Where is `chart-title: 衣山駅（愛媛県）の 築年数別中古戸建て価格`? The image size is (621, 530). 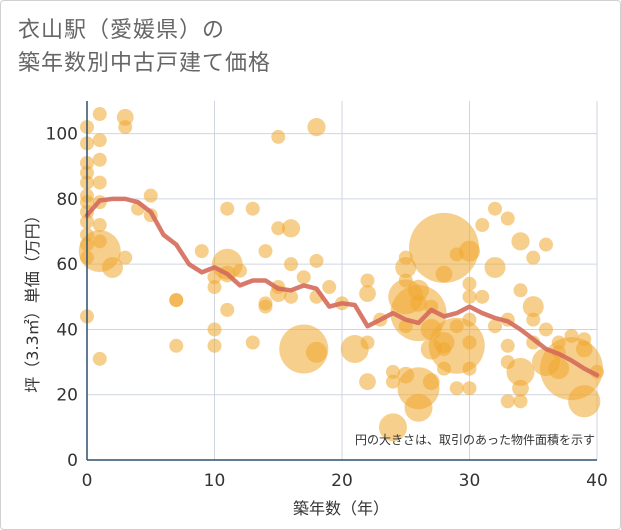 chart-title: 衣山駅（愛媛県）の 築年数別中古戸建て価格 is located at coordinates (144, 47).